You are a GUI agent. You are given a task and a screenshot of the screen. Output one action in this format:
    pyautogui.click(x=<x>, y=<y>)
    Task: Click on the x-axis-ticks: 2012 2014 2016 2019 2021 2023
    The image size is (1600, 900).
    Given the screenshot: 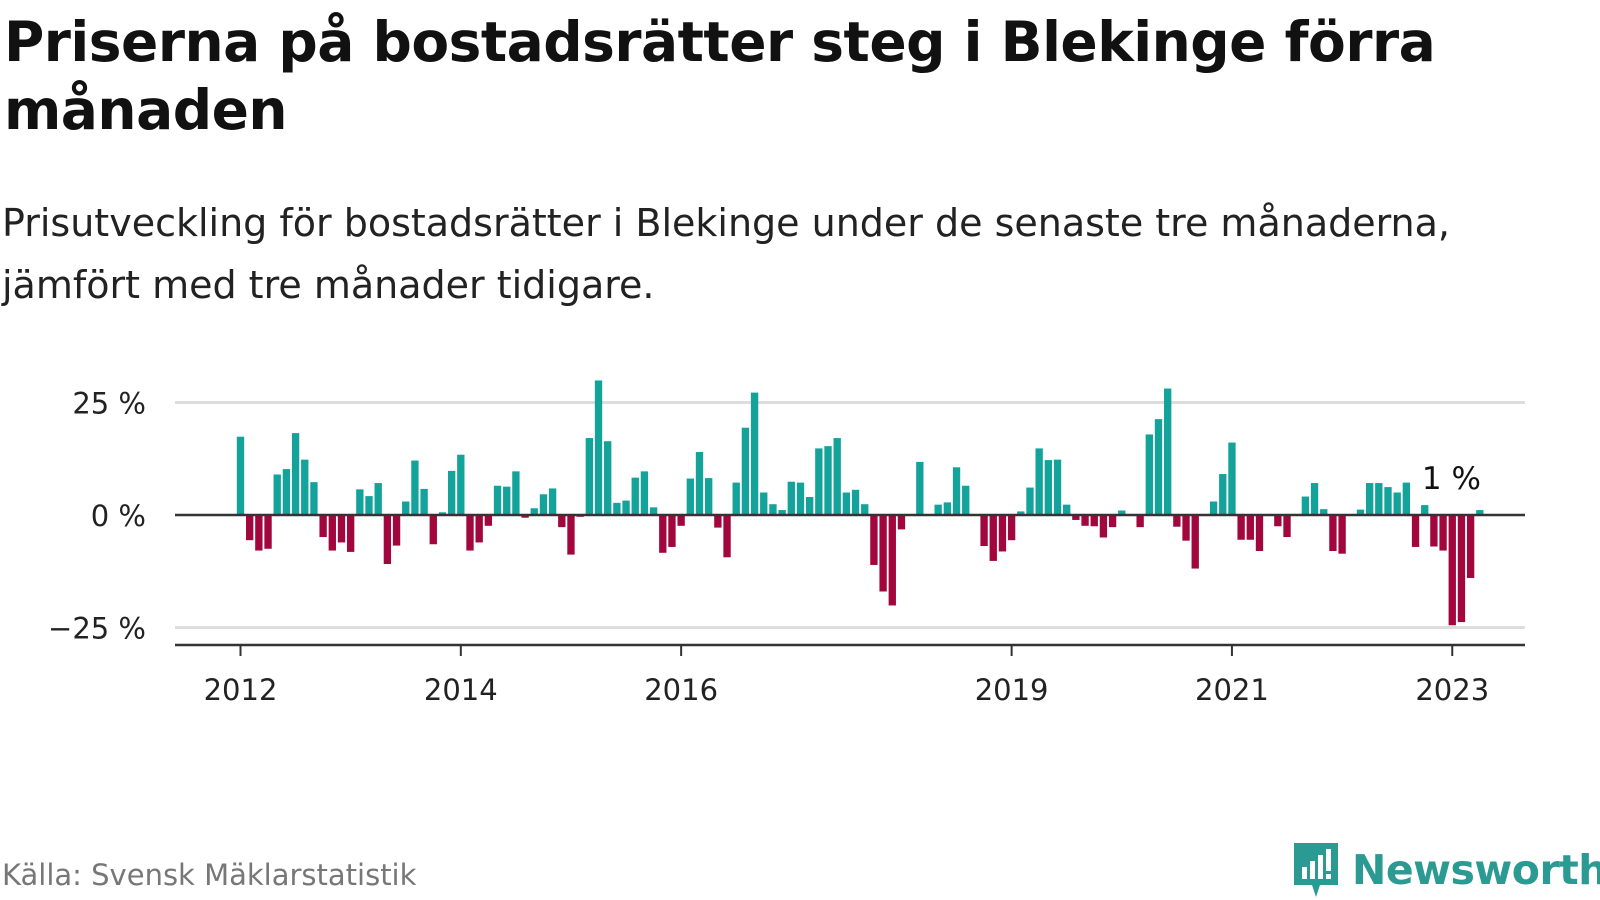 What is the action you would take?
    pyautogui.click(x=846, y=676)
    